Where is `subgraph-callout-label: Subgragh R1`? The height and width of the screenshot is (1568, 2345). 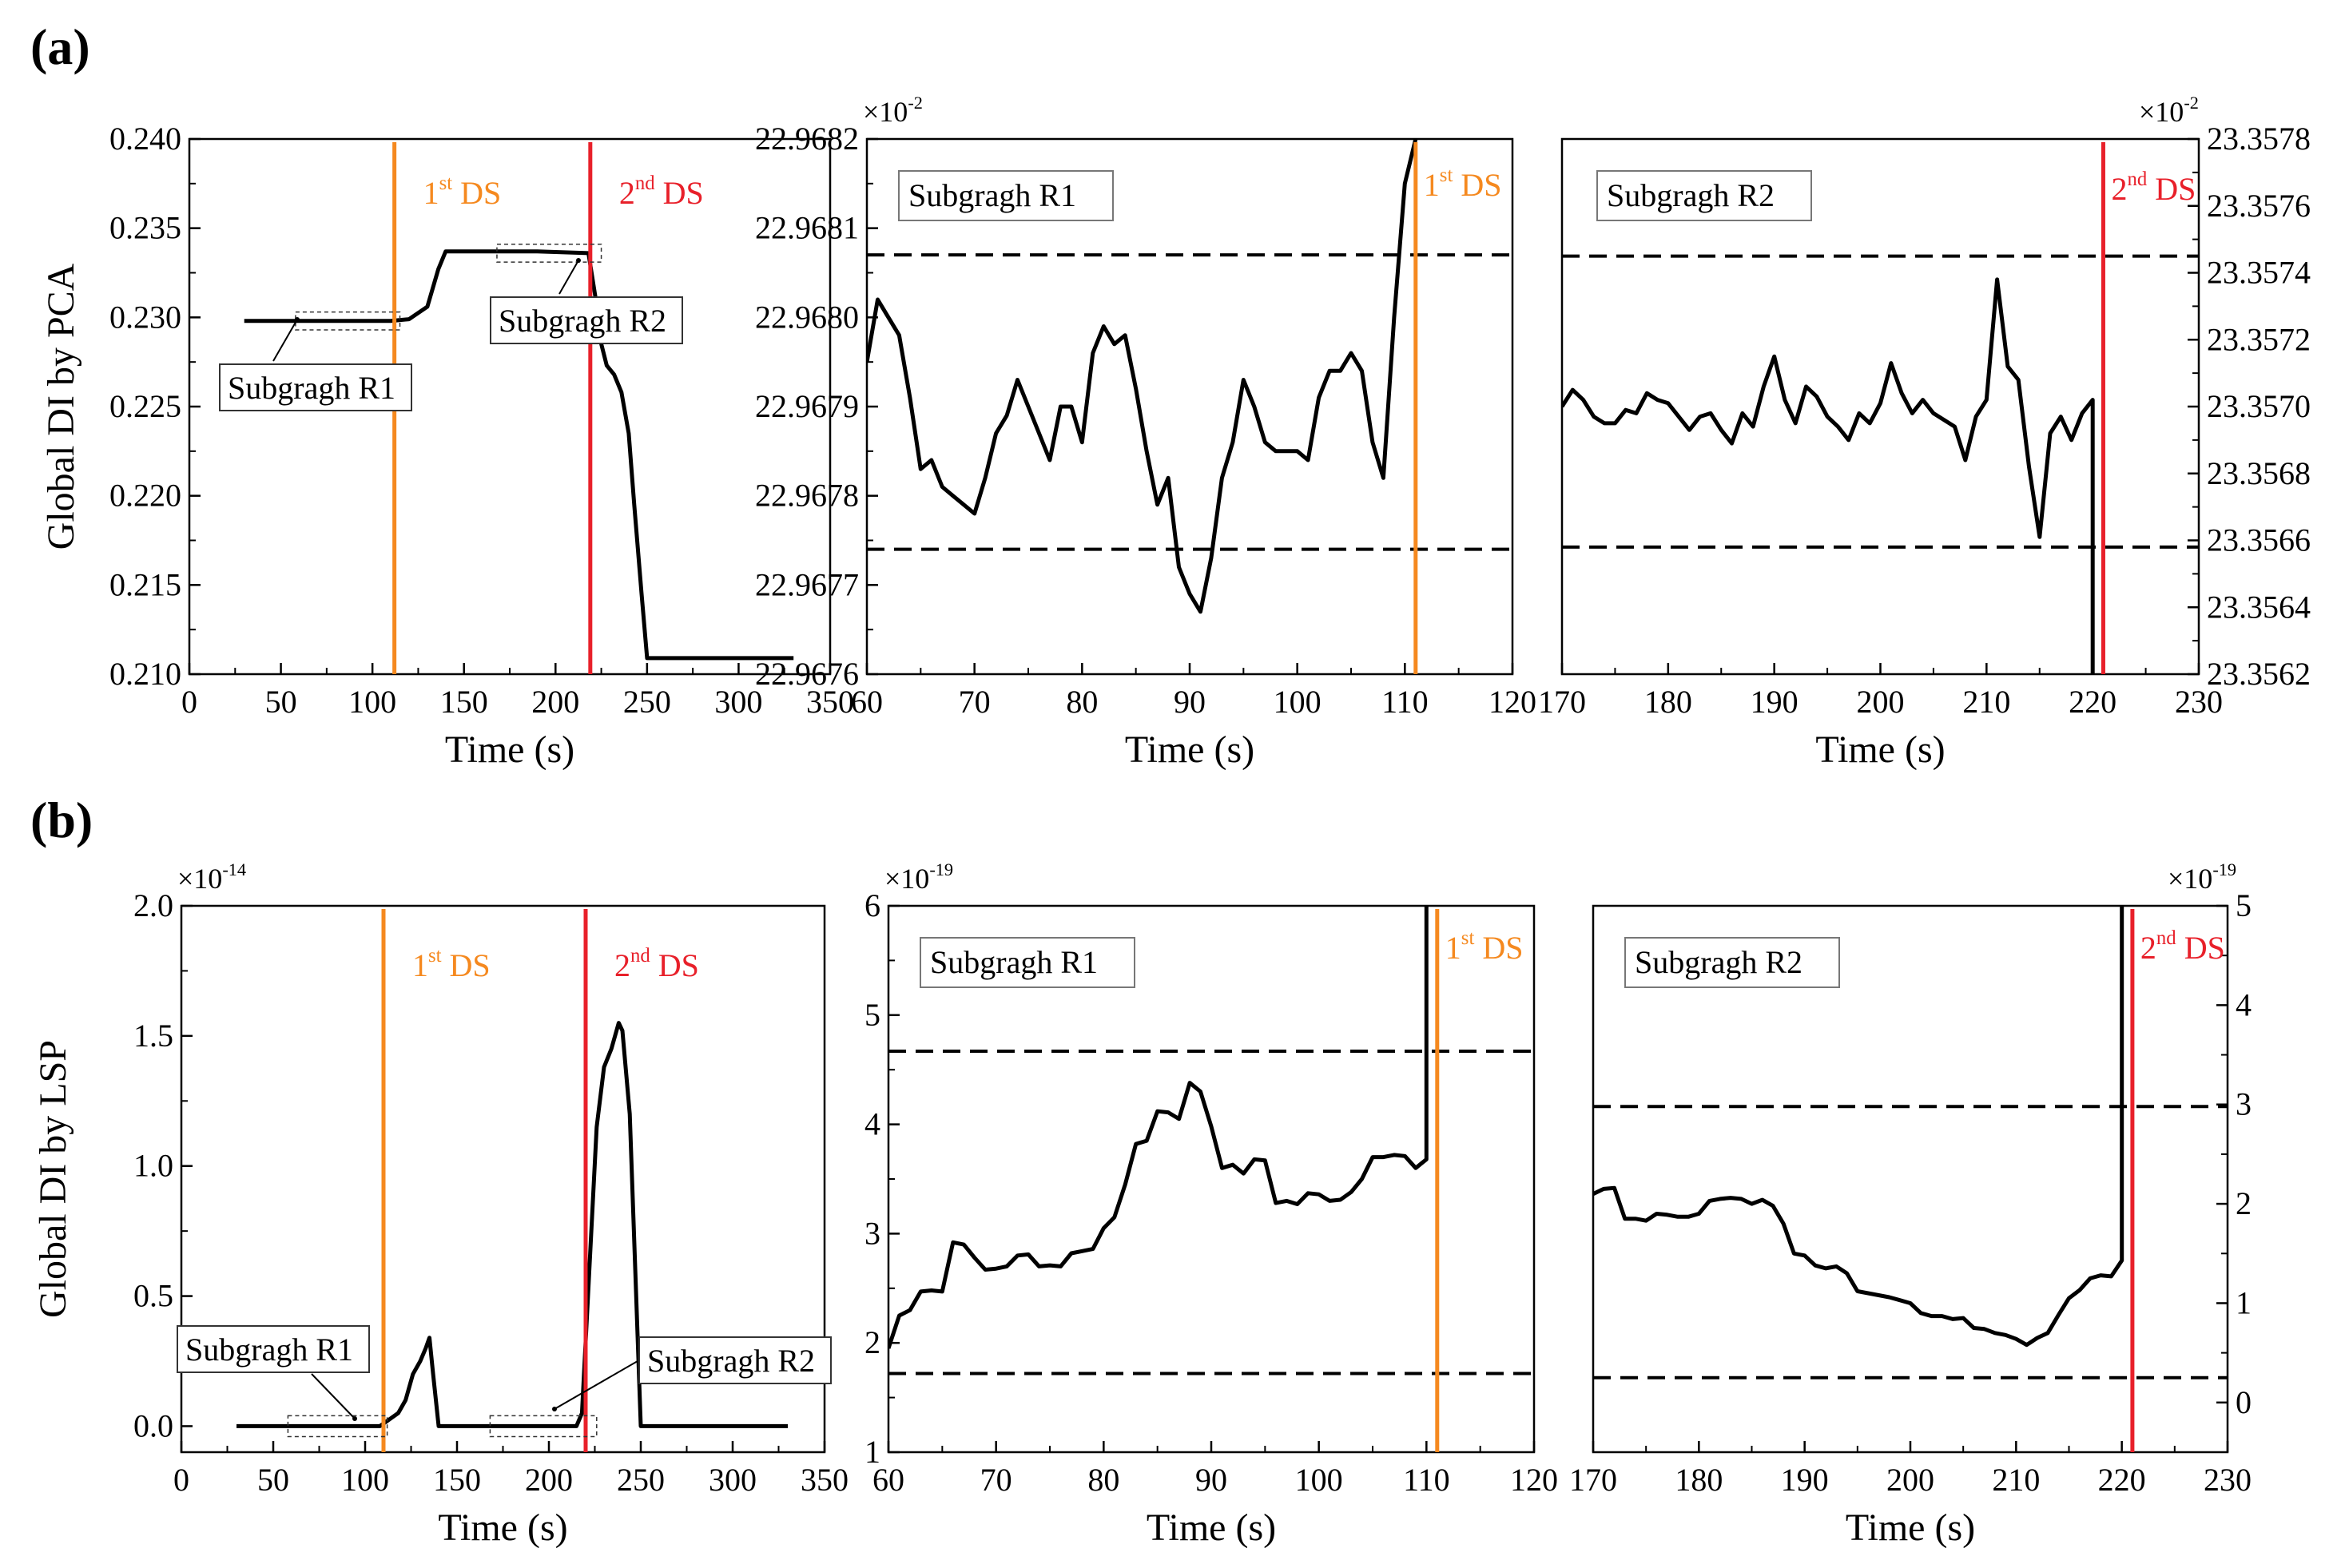
subgraph-callout-label: Subgragh R1 is located at coordinates (311, 388).